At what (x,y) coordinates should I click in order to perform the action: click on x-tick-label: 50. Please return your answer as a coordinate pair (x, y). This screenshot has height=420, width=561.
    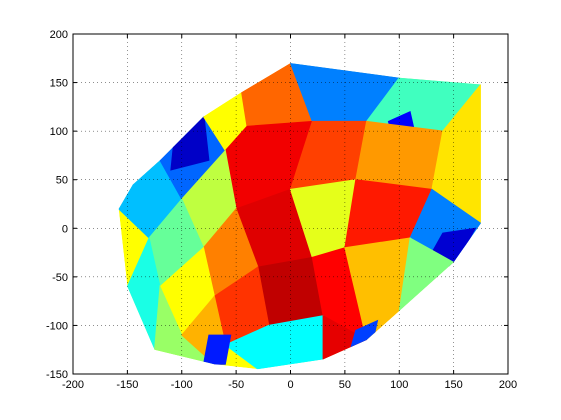
    Looking at the image, I should click on (345, 385).